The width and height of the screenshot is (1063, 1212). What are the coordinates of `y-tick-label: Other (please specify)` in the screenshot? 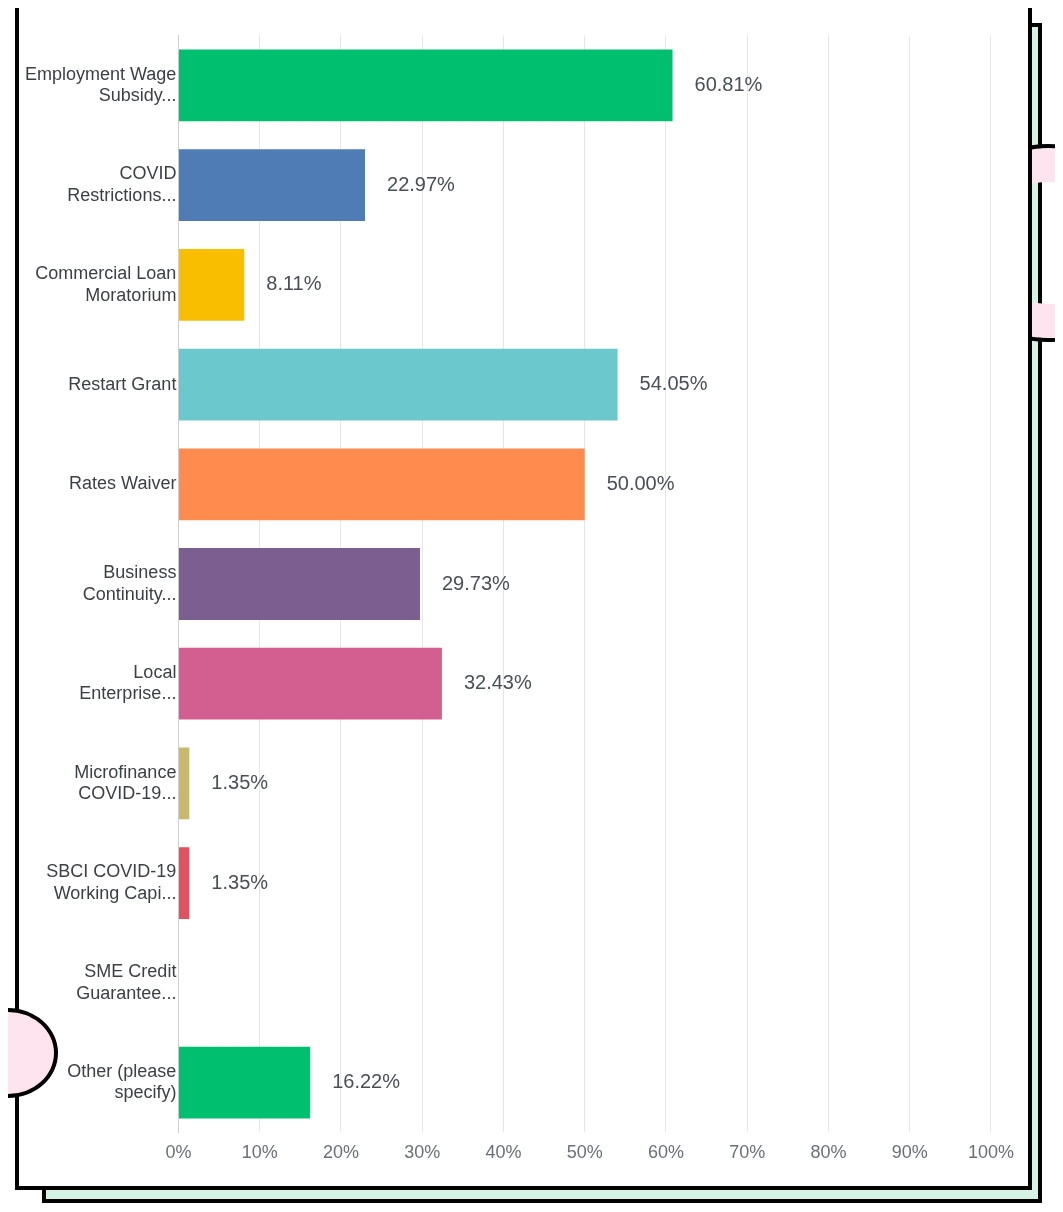 It's located at (122, 1081).